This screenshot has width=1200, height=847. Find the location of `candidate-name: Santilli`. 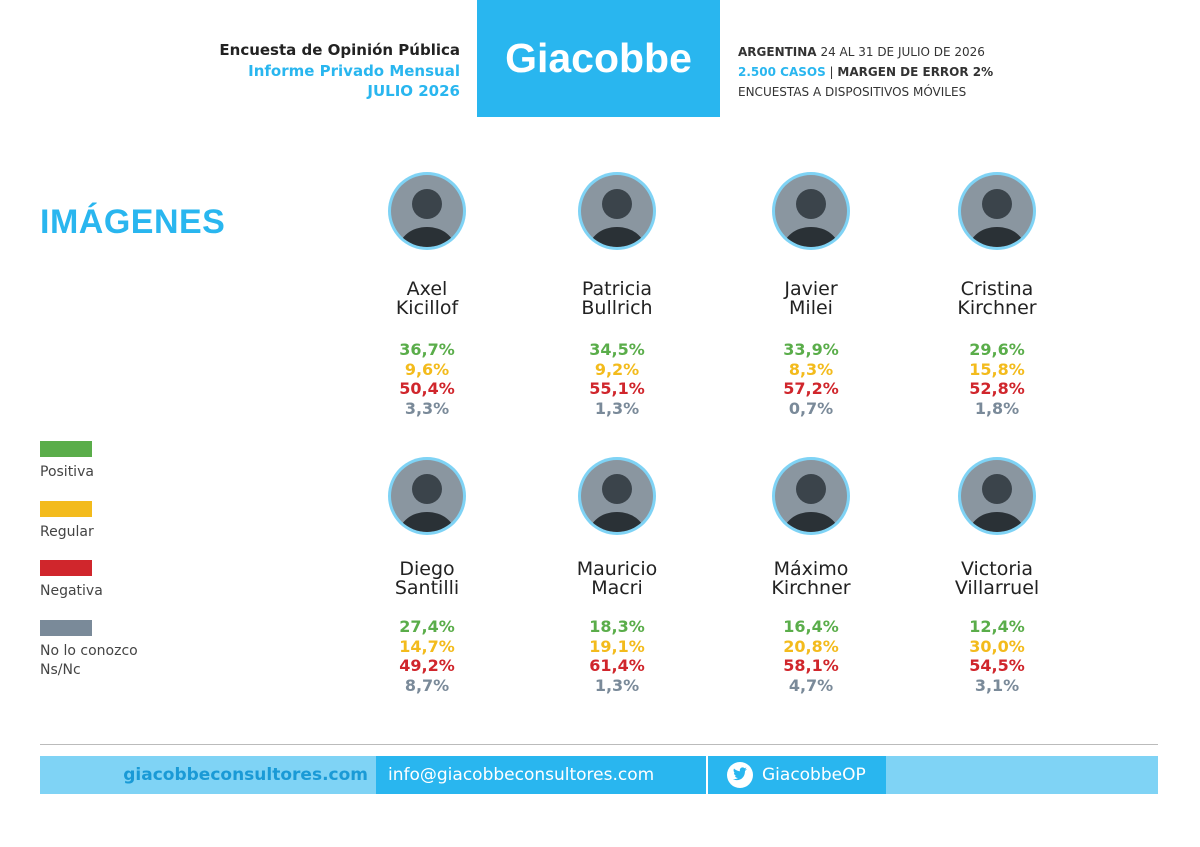

candidate-name: Santilli is located at coordinates (427, 588).